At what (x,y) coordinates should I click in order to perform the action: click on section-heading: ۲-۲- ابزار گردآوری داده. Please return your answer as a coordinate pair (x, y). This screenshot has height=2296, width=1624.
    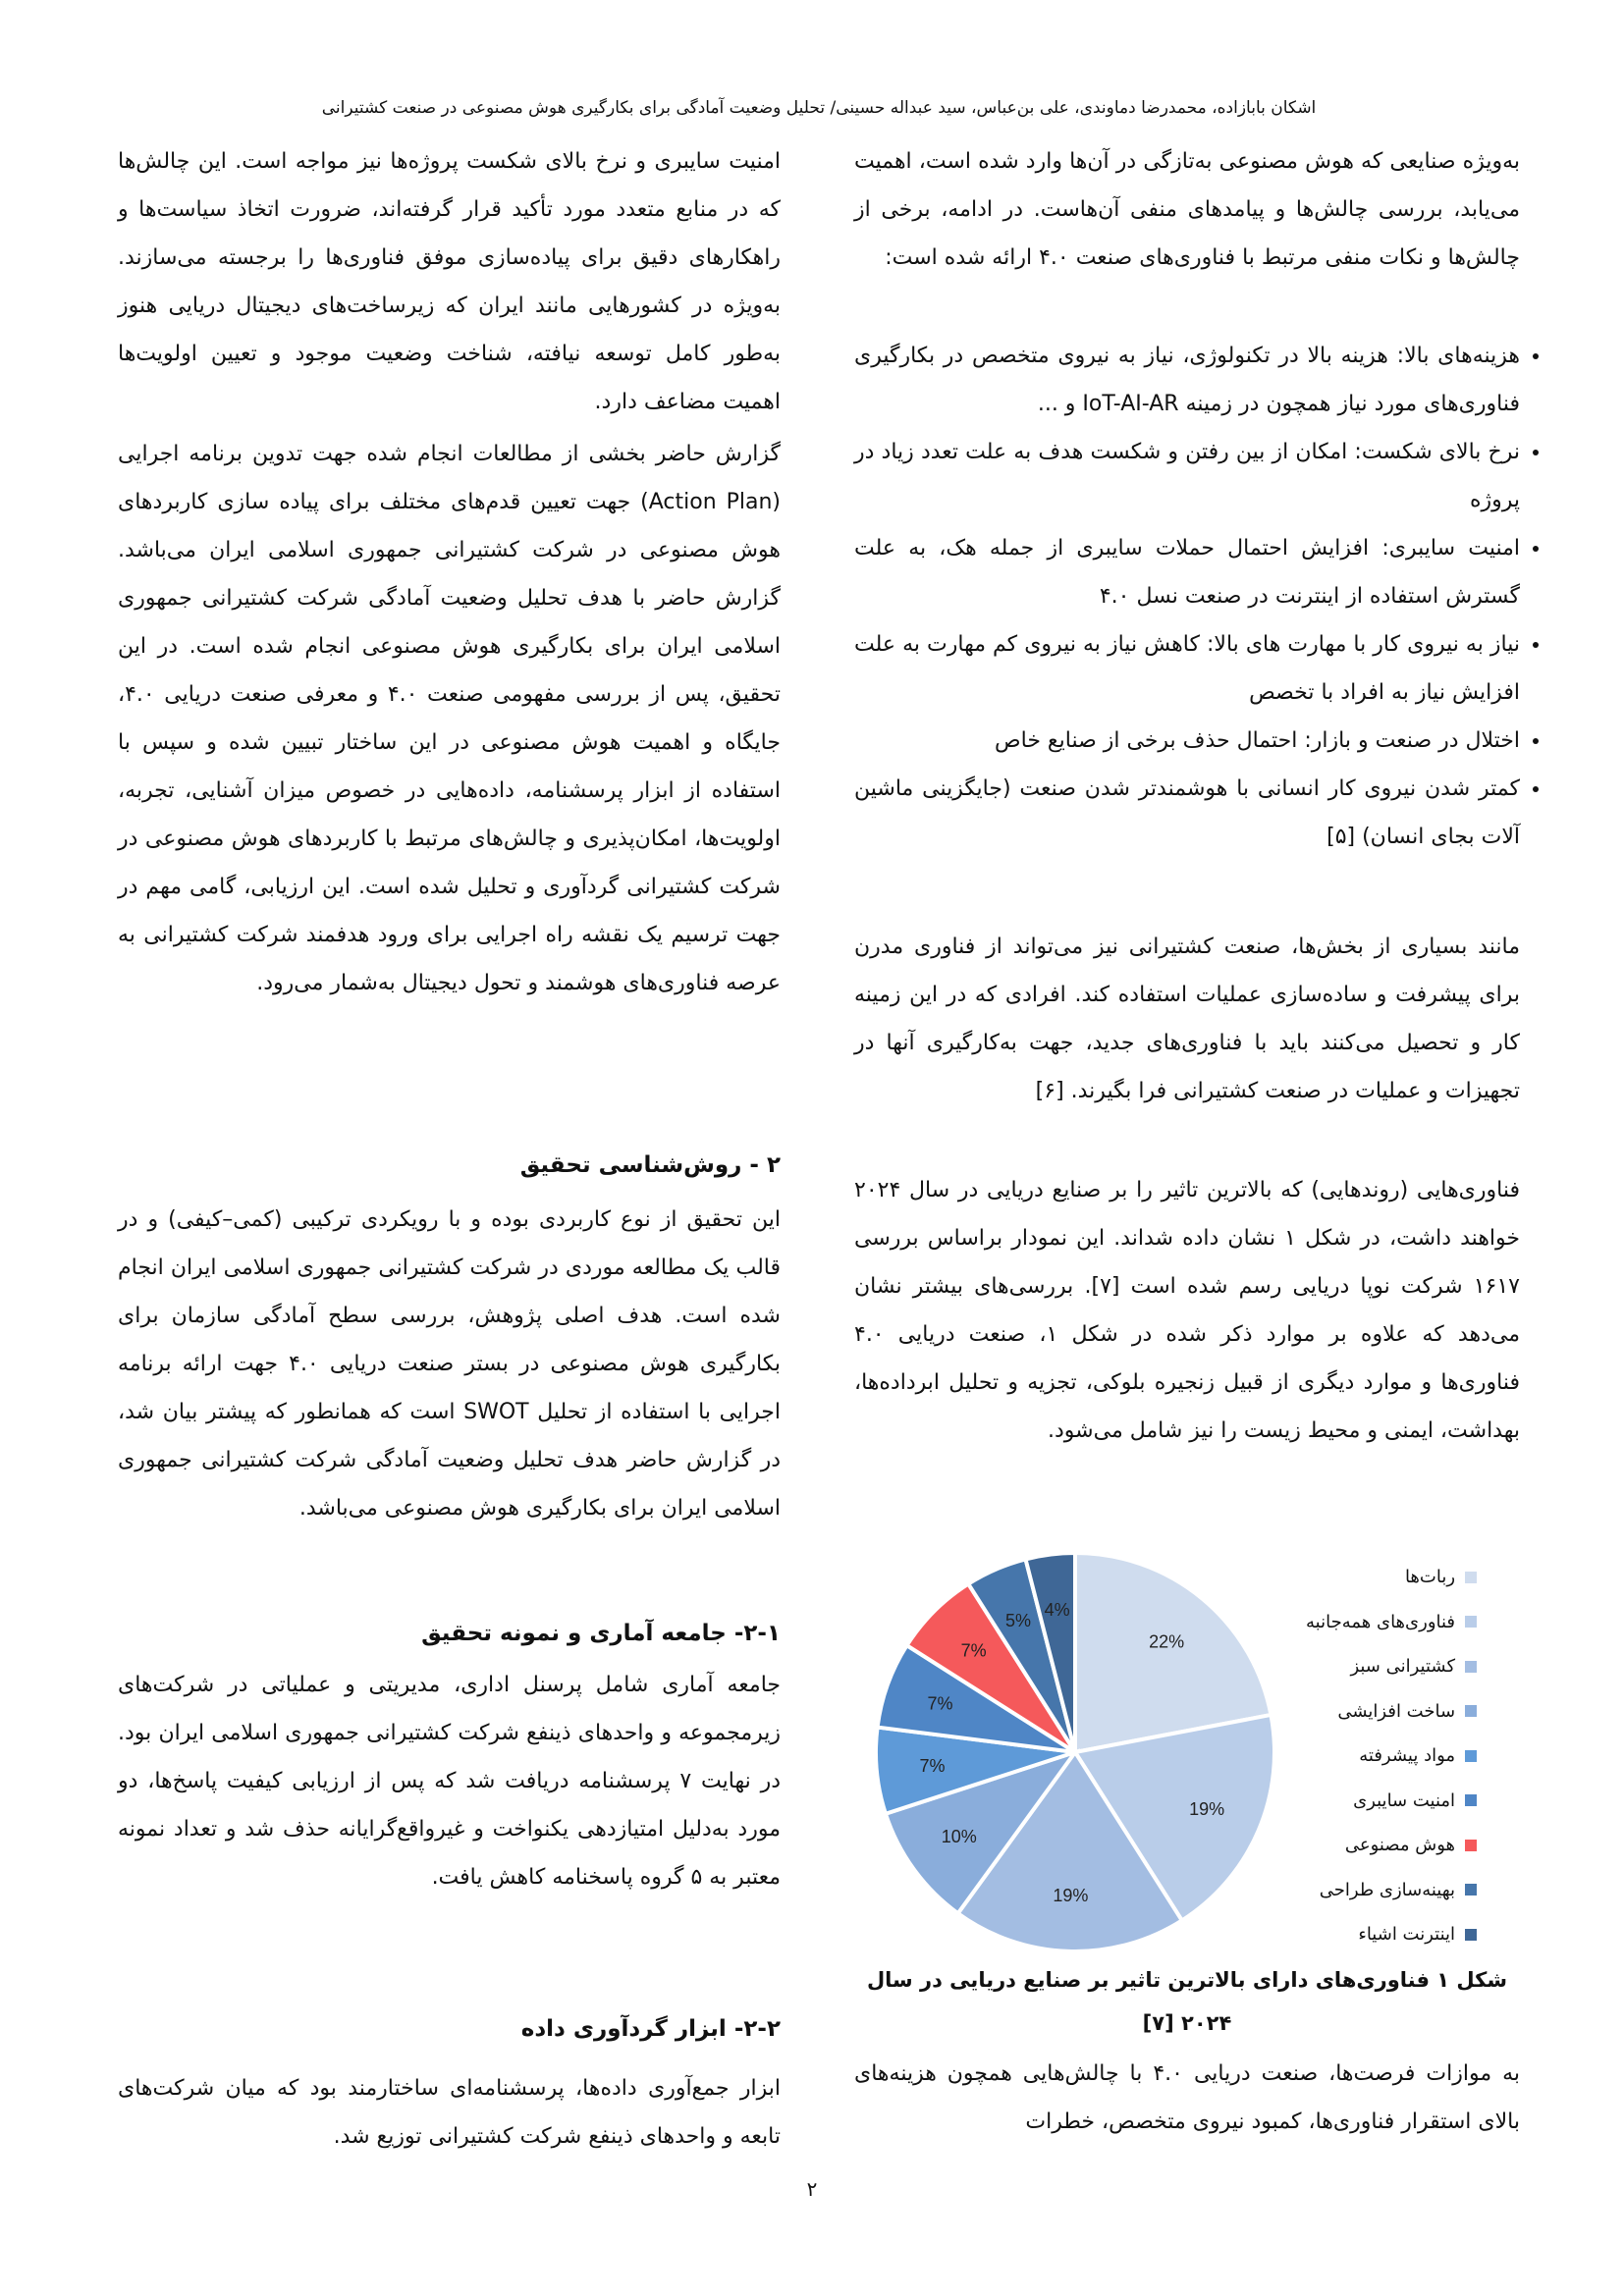
    Looking at the image, I should click on (650, 2029).